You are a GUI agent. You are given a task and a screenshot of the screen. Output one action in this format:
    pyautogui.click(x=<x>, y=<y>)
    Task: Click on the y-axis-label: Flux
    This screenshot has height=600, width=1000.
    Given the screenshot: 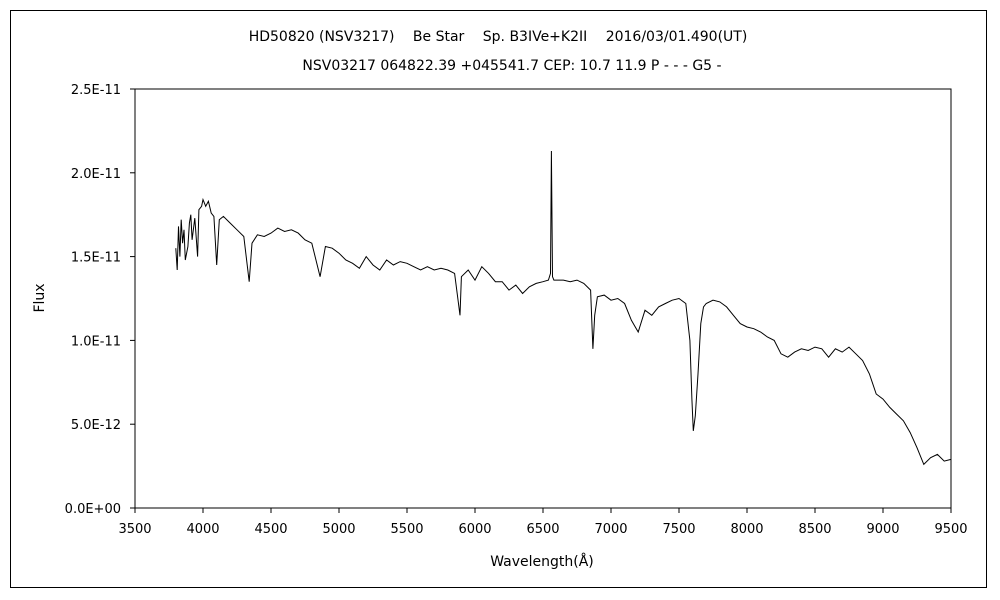 What is the action you would take?
    pyautogui.click(x=40, y=297)
    